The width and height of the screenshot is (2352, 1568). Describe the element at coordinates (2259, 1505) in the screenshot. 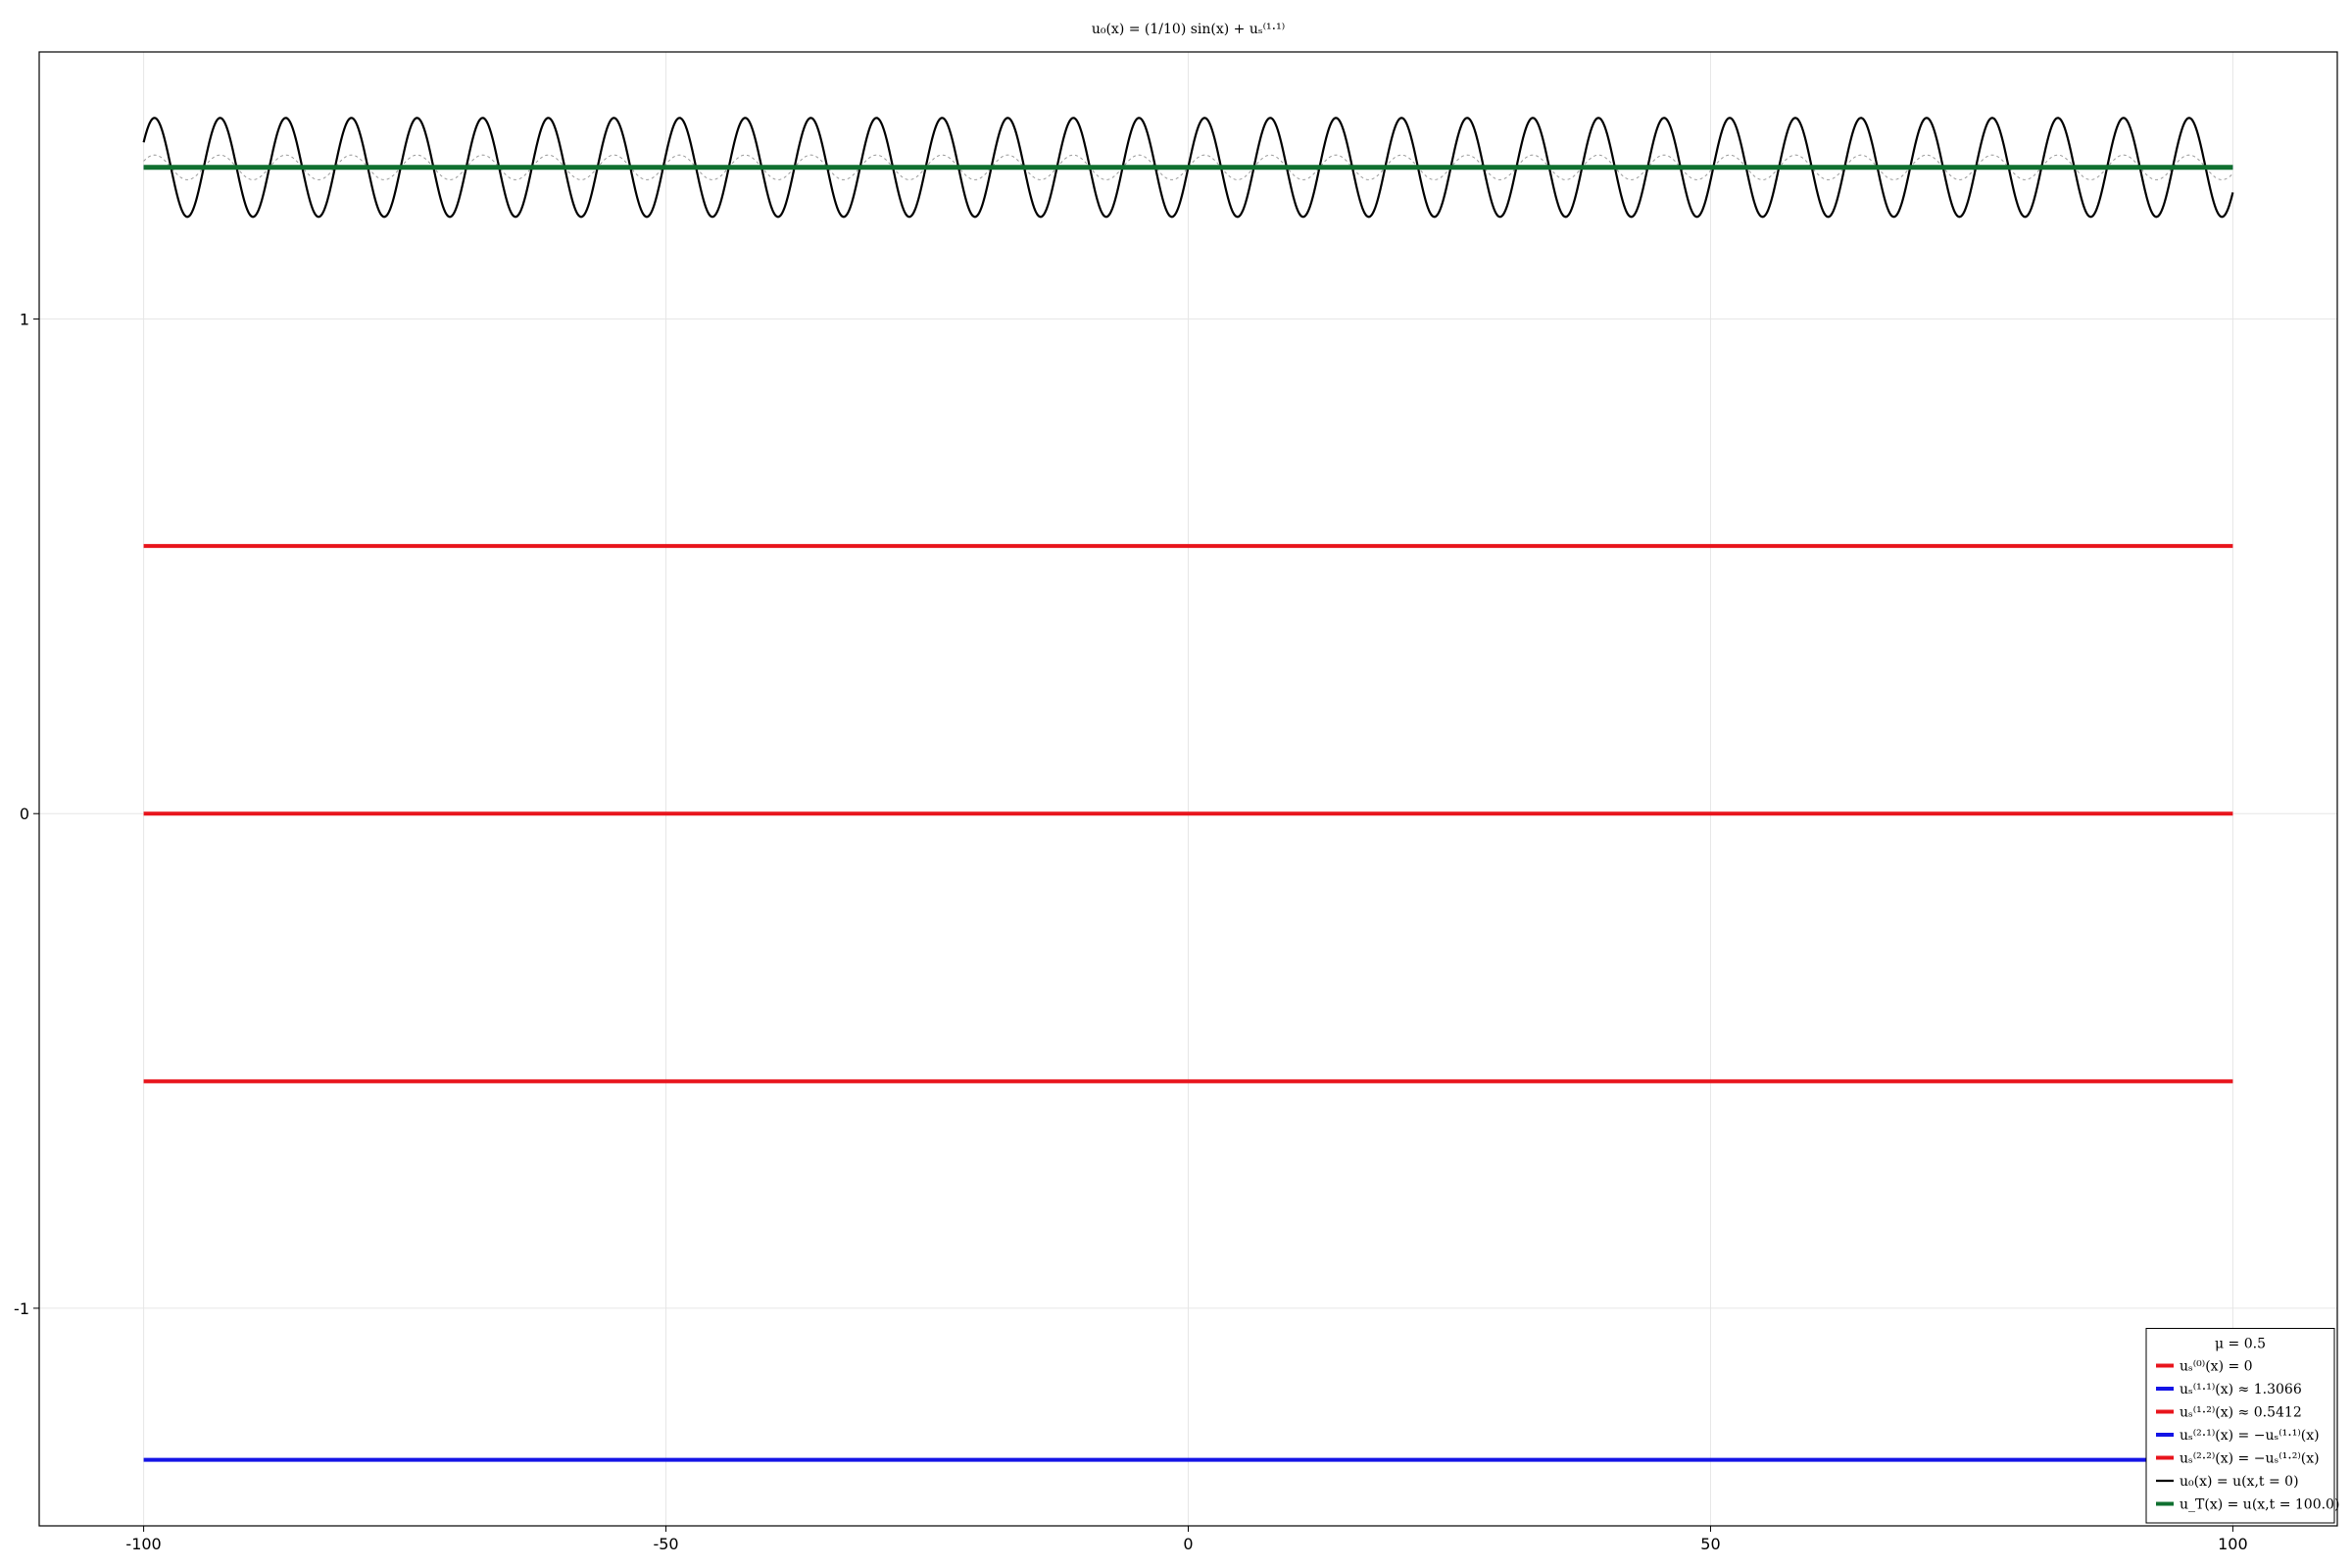

I see `legend-entry: u_T(x) = u(x,t = 100.0)` at that location.